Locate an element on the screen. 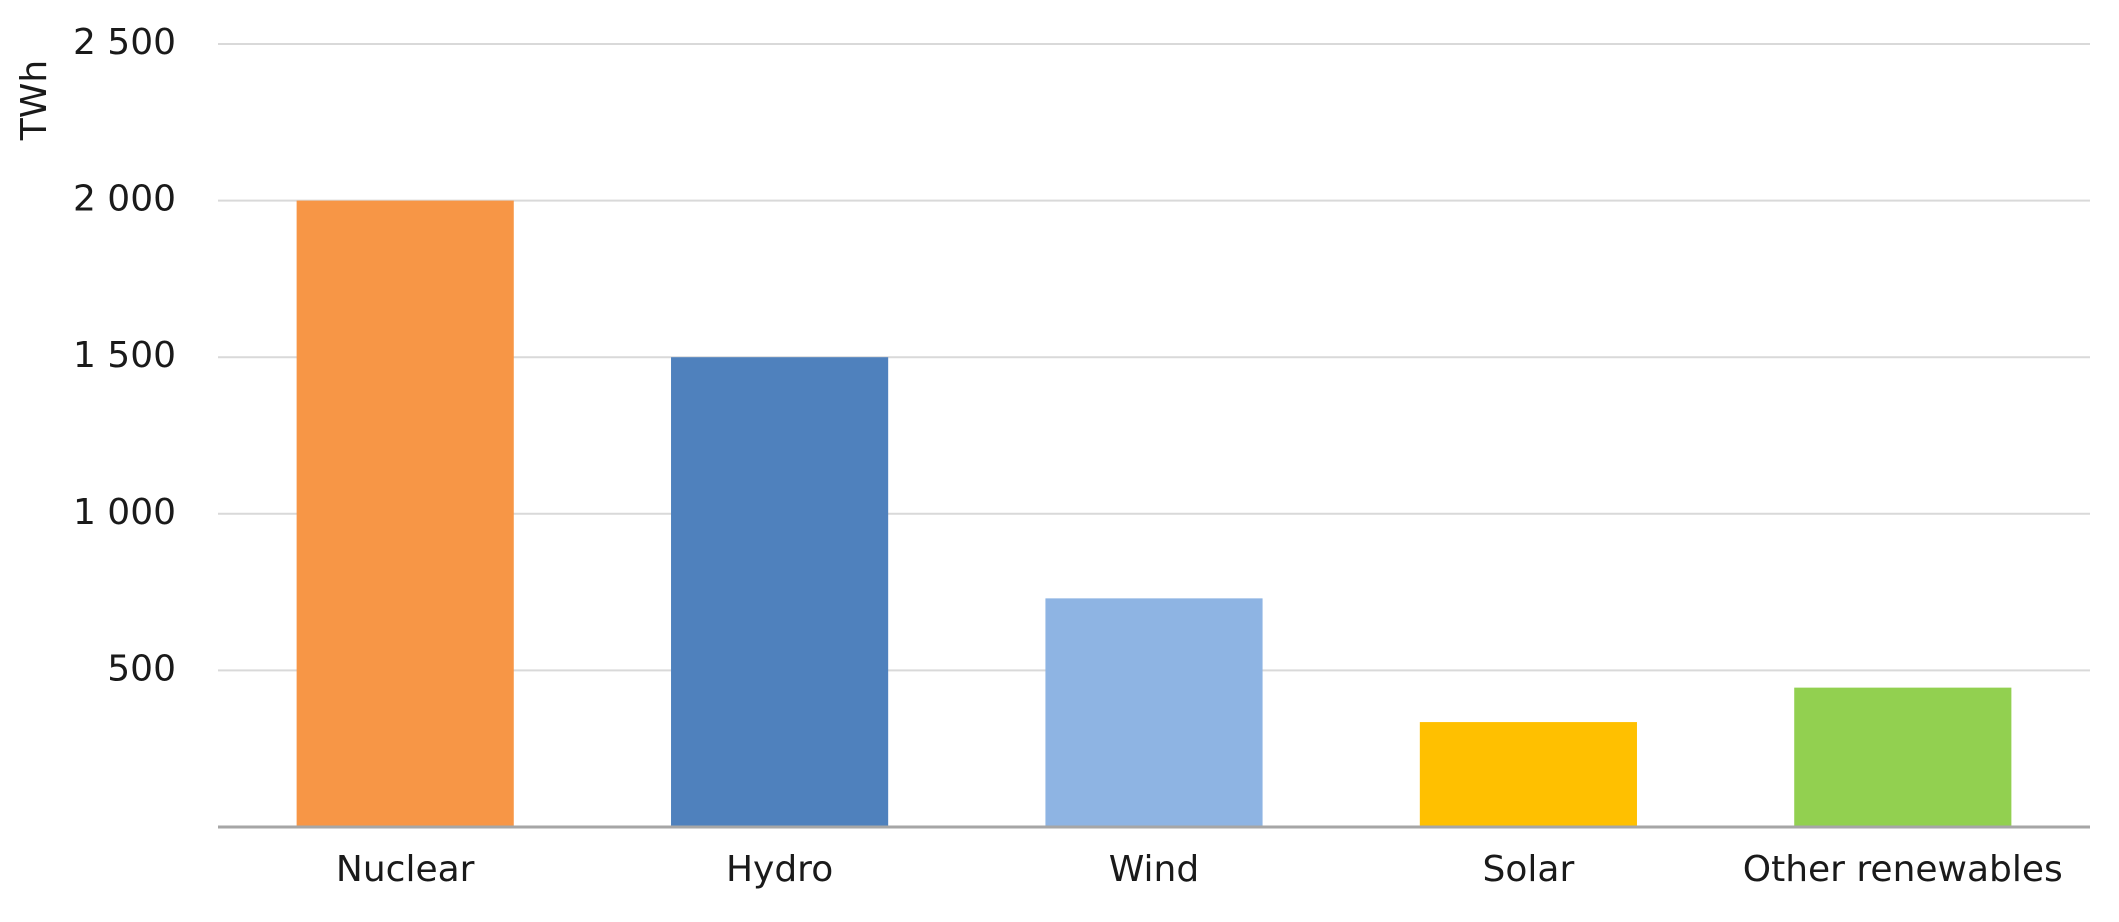 This screenshot has width=2119, height=922. y-tick-label: 2 500 is located at coordinates (124, 42).